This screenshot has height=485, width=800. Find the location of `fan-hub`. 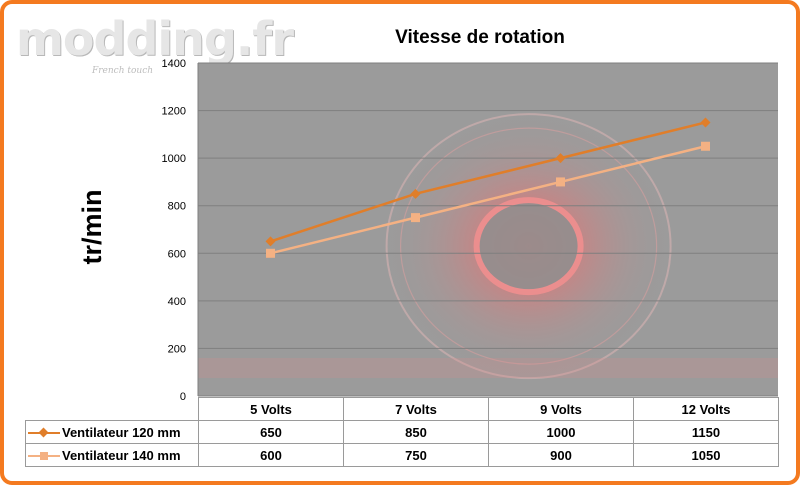

fan-hub is located at coordinates (528, 246).